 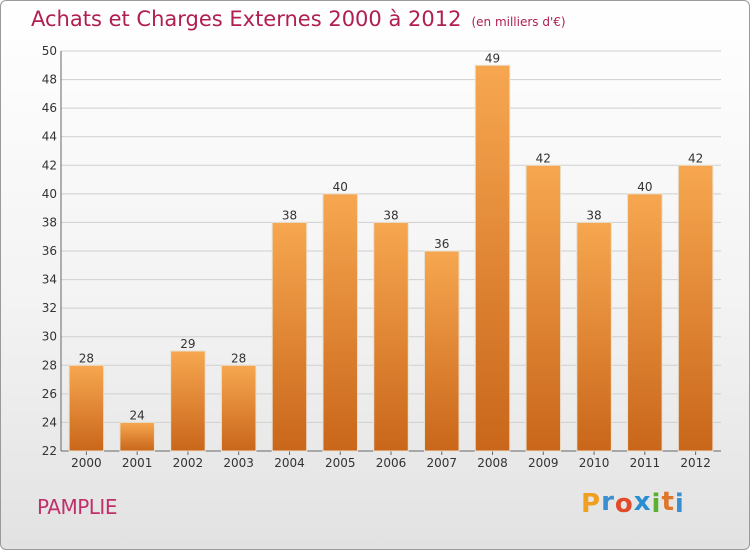 I want to click on y-tick-label: 22, so click(x=49, y=451).